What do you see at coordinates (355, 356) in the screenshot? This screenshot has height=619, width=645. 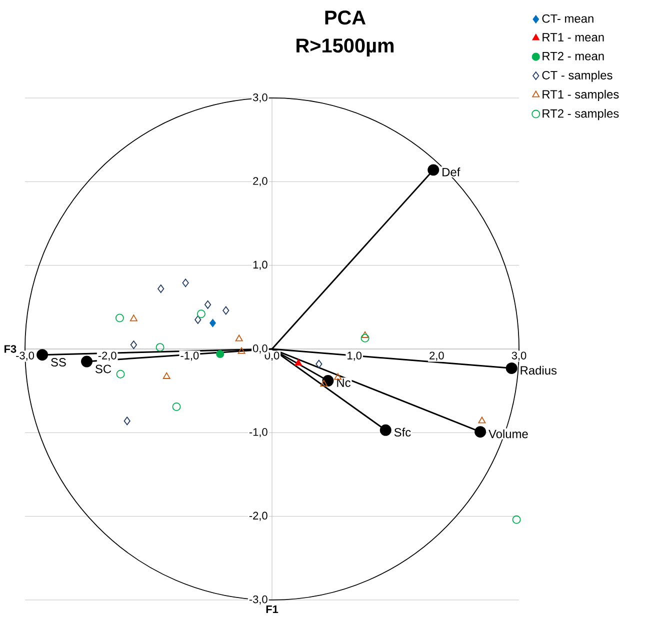 I see `x-tick-label: 1,0` at bounding box center [355, 356].